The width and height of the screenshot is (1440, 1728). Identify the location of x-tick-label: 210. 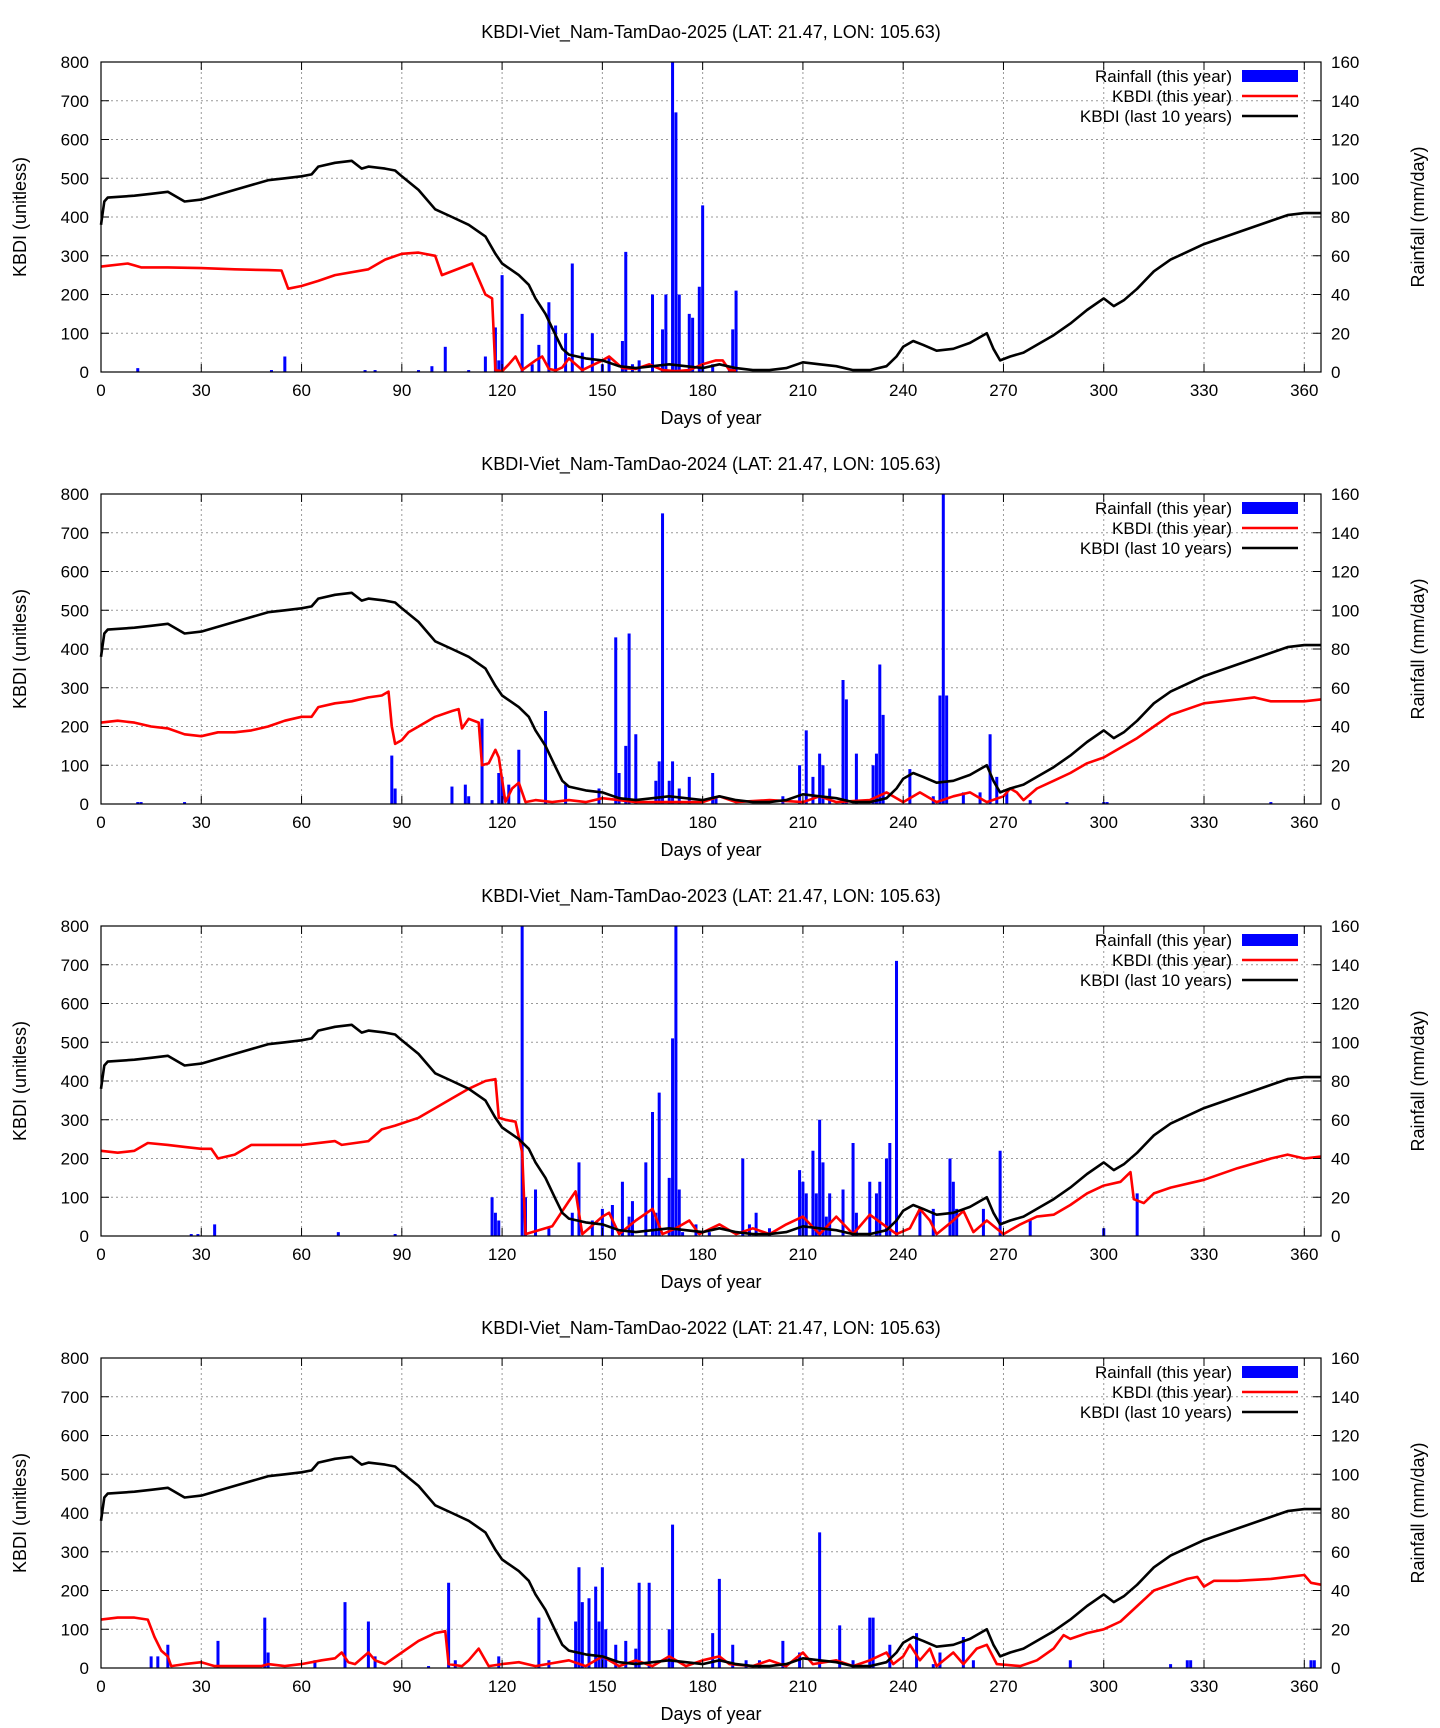
(803, 822).